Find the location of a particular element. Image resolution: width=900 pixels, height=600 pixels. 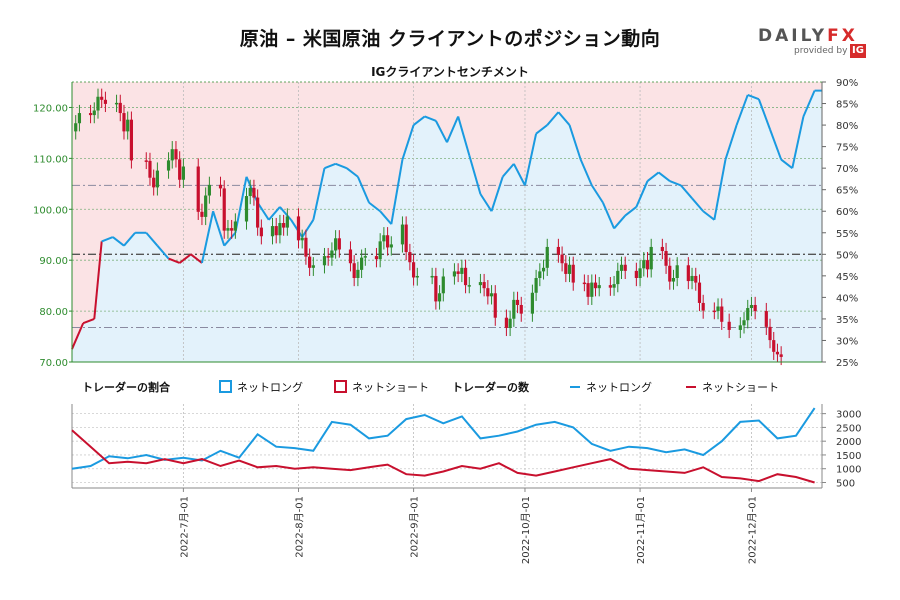

date-tick-label: 2022-11月-01 is located at coordinates (641, 530).